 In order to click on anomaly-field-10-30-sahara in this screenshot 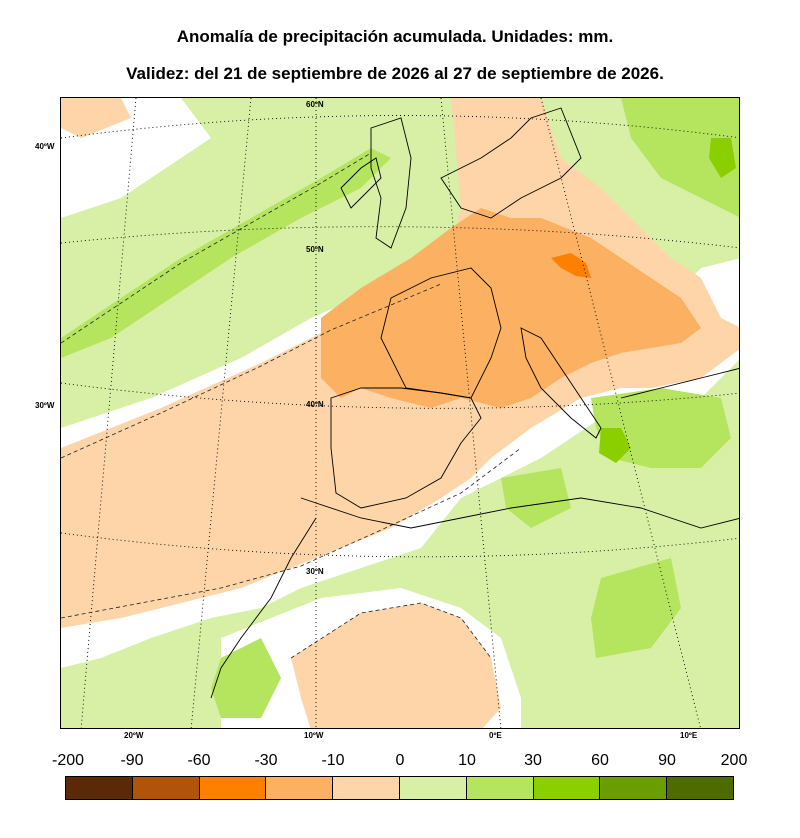, I will do `click(246, 678)`.